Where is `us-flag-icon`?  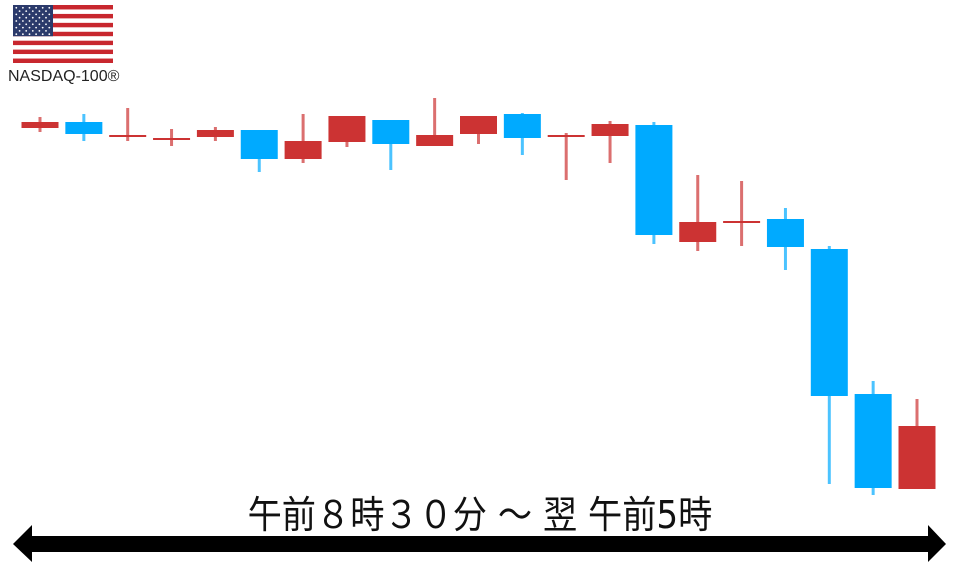
us-flag-icon is located at coordinates (63, 34).